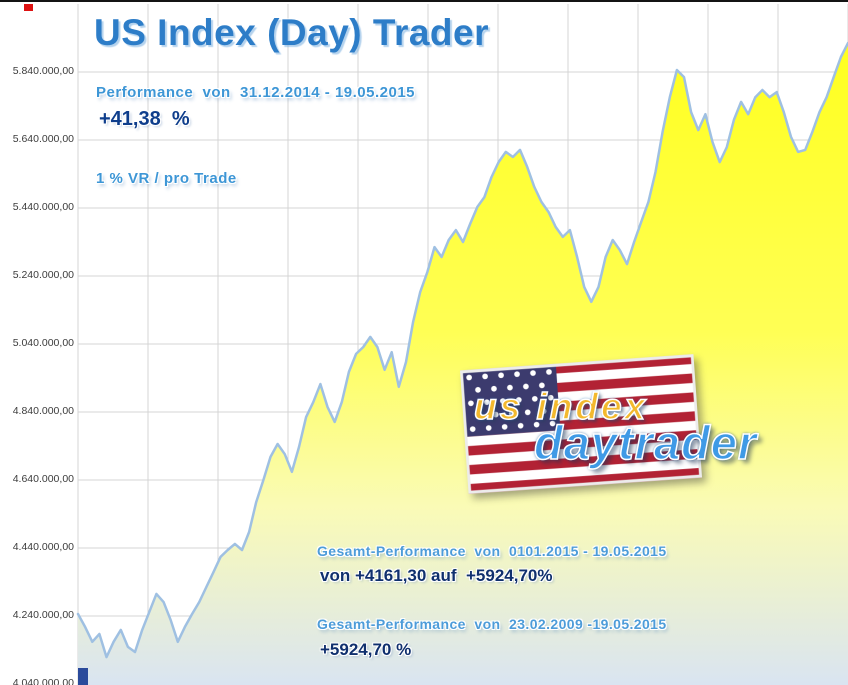 The width and height of the screenshot is (848, 685). I want to click on us-flag-icon, so click(581, 424).